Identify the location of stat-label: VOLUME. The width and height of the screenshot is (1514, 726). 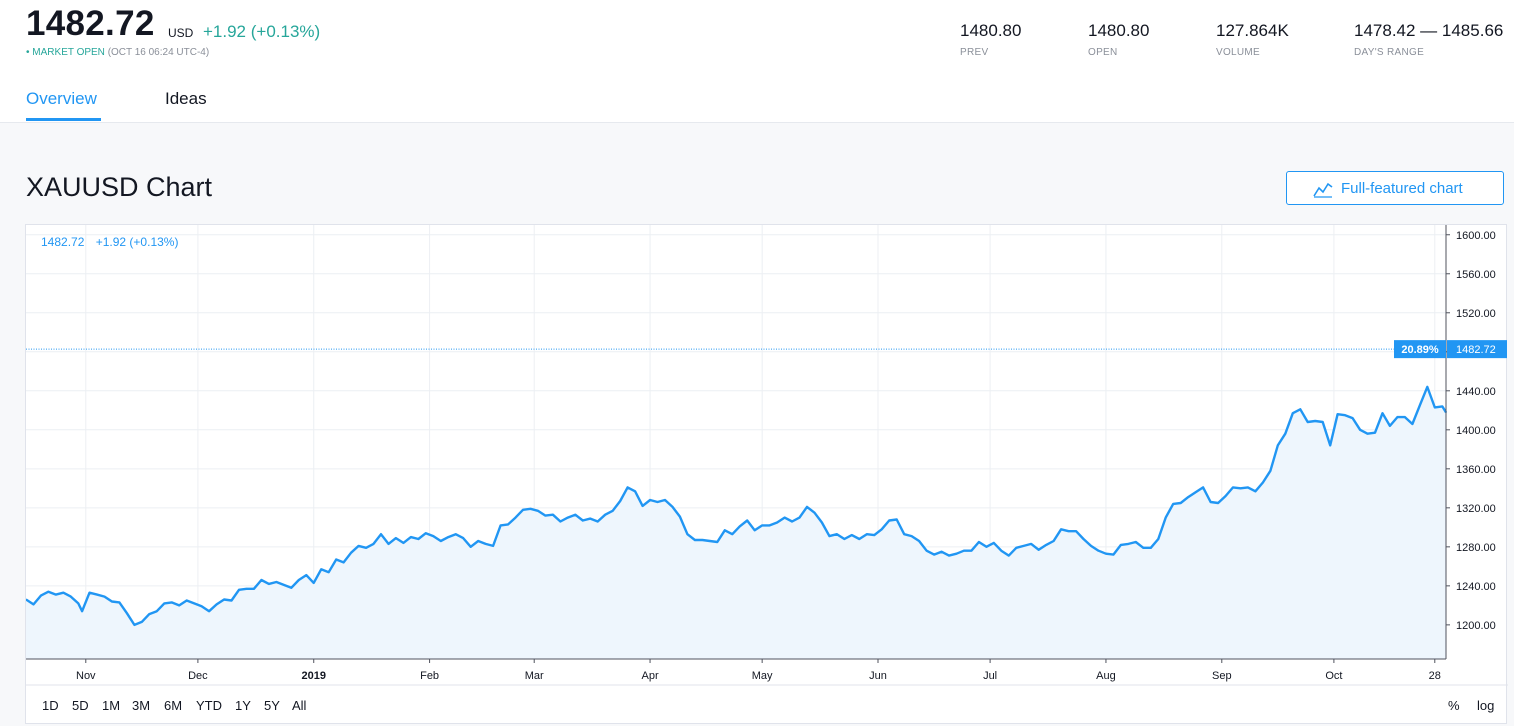
(1238, 52).